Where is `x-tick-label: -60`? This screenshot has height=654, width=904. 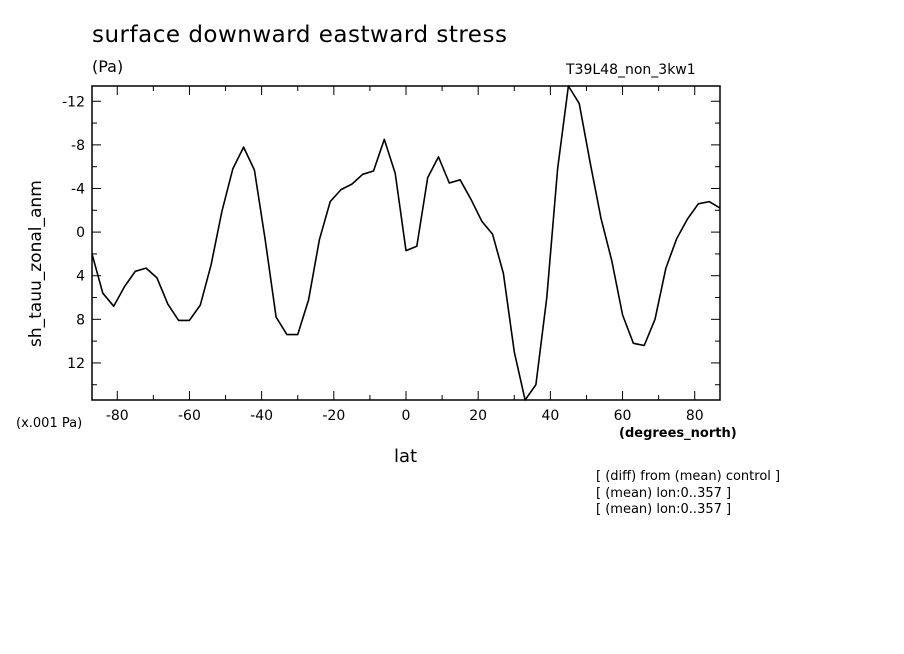
x-tick-label: -60 is located at coordinates (189, 416).